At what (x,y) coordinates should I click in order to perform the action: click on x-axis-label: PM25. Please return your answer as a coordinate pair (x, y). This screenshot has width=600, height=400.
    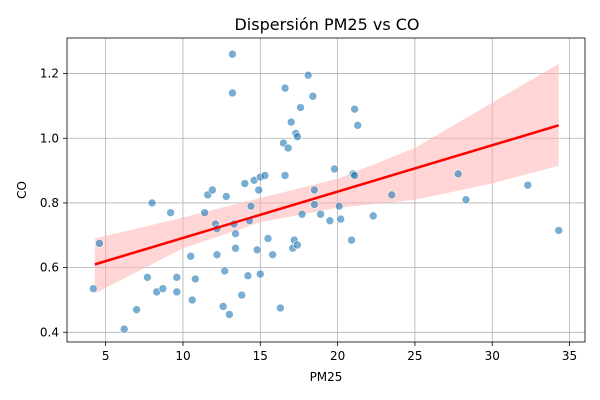
    Looking at the image, I should click on (326, 377).